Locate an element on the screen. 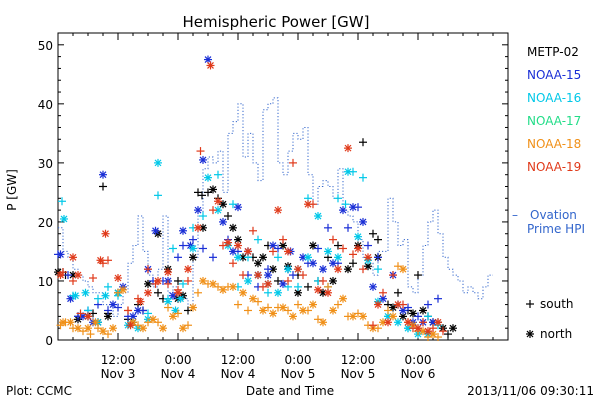 This screenshot has width=600, height=400. footer-right: 2013/11/06 09:30:11 is located at coordinates (530, 391).